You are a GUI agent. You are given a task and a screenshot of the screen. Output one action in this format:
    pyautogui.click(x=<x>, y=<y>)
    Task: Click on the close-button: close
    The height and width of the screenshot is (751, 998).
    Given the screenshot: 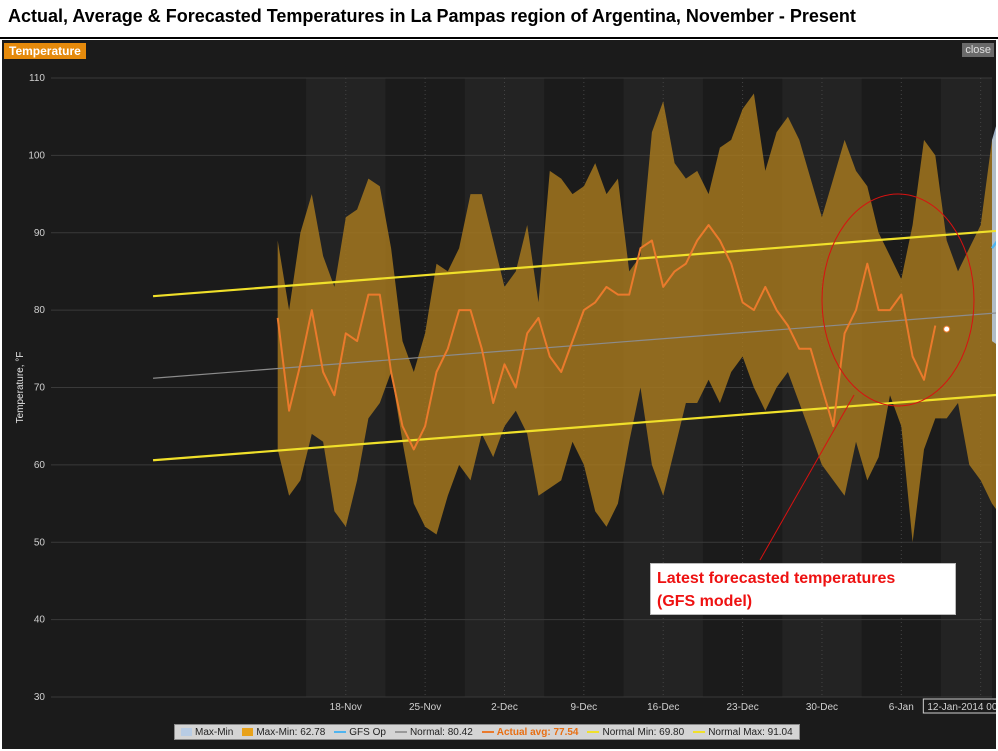 What is the action you would take?
    pyautogui.click(x=978, y=50)
    